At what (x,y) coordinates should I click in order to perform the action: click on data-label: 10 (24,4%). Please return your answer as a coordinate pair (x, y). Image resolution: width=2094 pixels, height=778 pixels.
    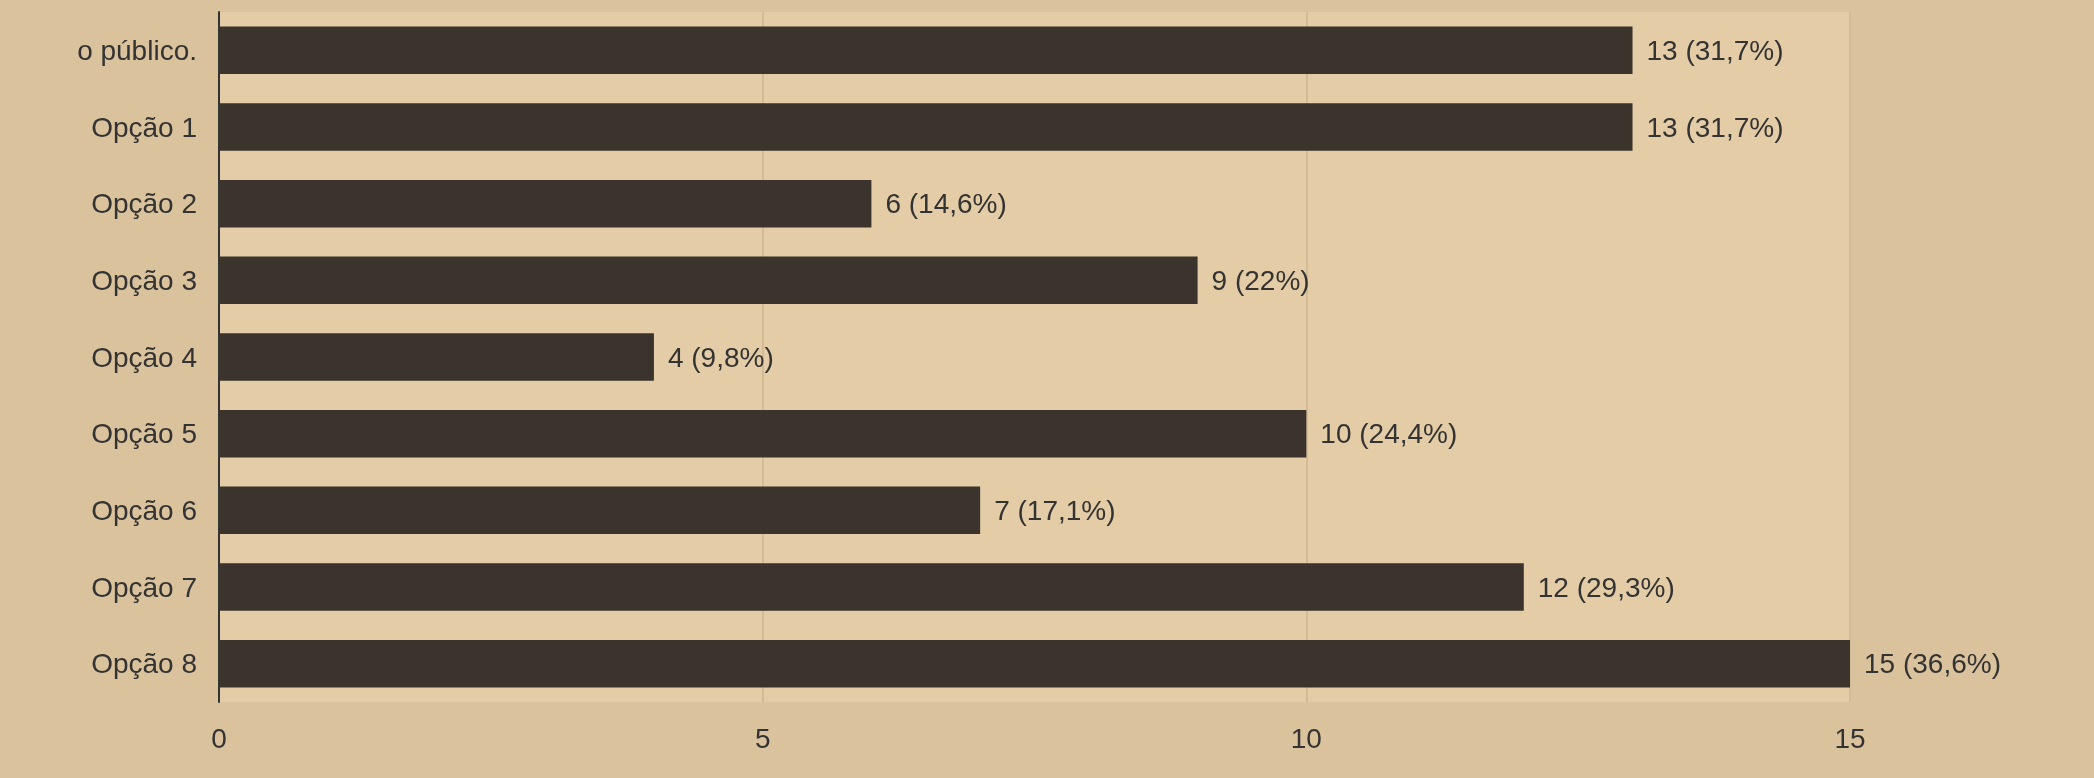
    Looking at the image, I should click on (1389, 434).